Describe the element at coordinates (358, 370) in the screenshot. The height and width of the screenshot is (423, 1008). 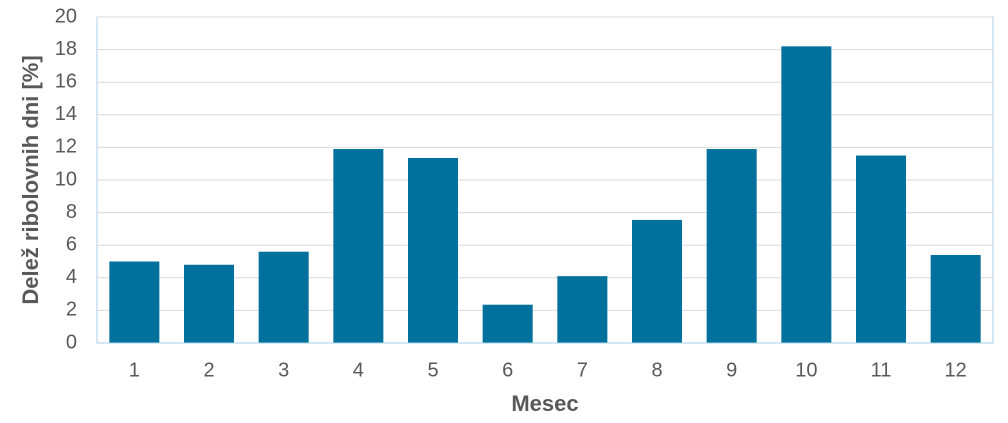
I see `x-tick-label: 4` at that location.